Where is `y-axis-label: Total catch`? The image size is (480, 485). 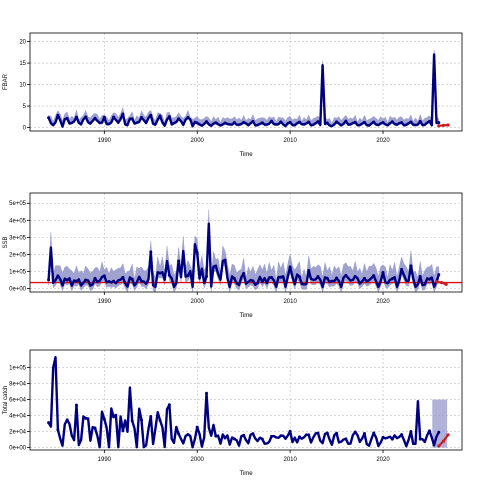 y-axis-label: Total catch is located at coordinates (6, 400).